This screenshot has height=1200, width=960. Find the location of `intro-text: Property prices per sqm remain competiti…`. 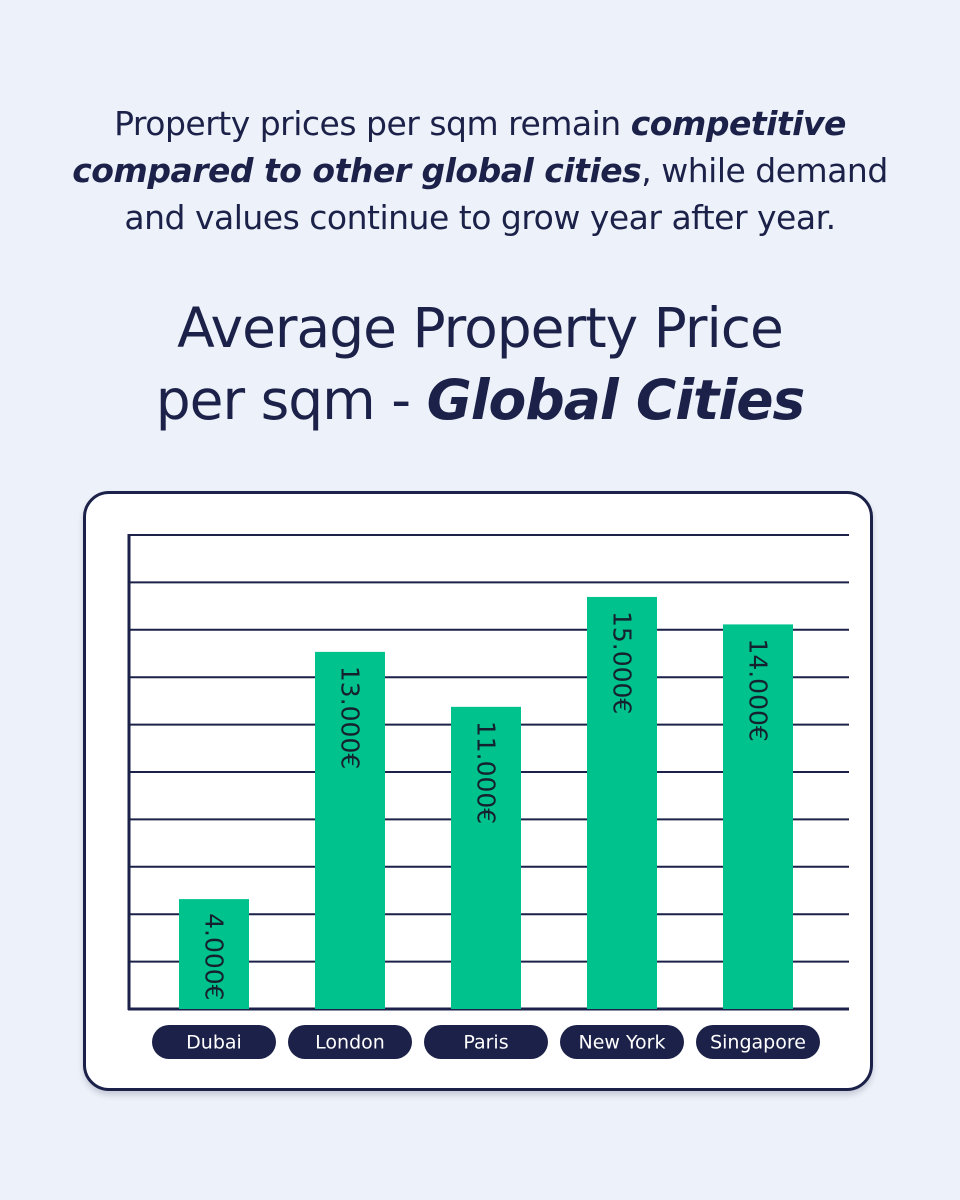

intro-text: Property prices per sqm remain competiti… is located at coordinates (480, 170).